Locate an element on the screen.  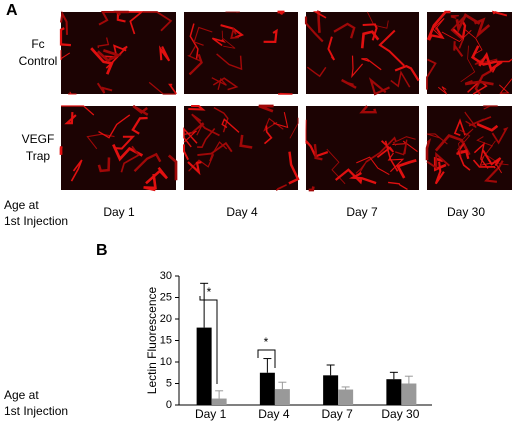
x-tick-label: Day 7 is located at coordinates (337, 414).